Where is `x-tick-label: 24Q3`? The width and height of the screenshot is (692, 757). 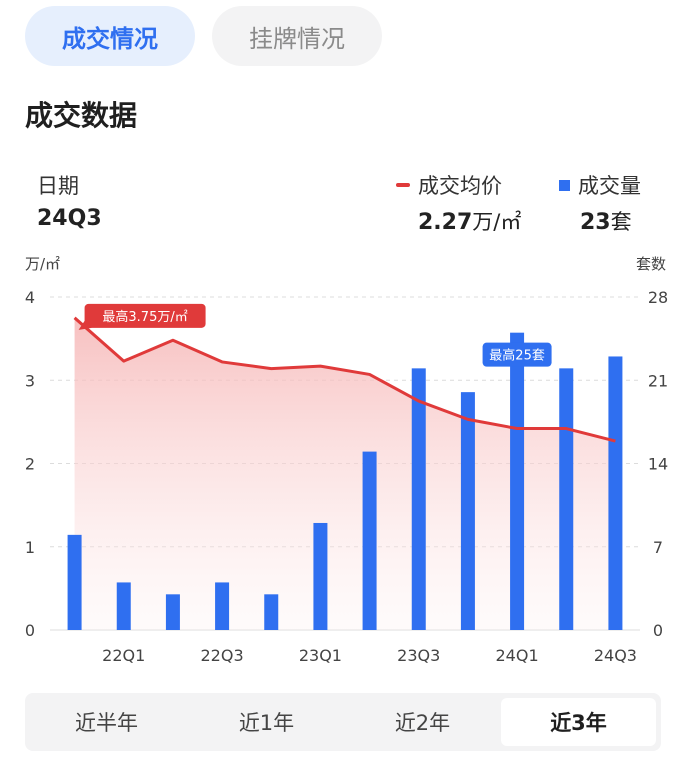
x-tick-label: 24Q3 is located at coordinates (615, 655).